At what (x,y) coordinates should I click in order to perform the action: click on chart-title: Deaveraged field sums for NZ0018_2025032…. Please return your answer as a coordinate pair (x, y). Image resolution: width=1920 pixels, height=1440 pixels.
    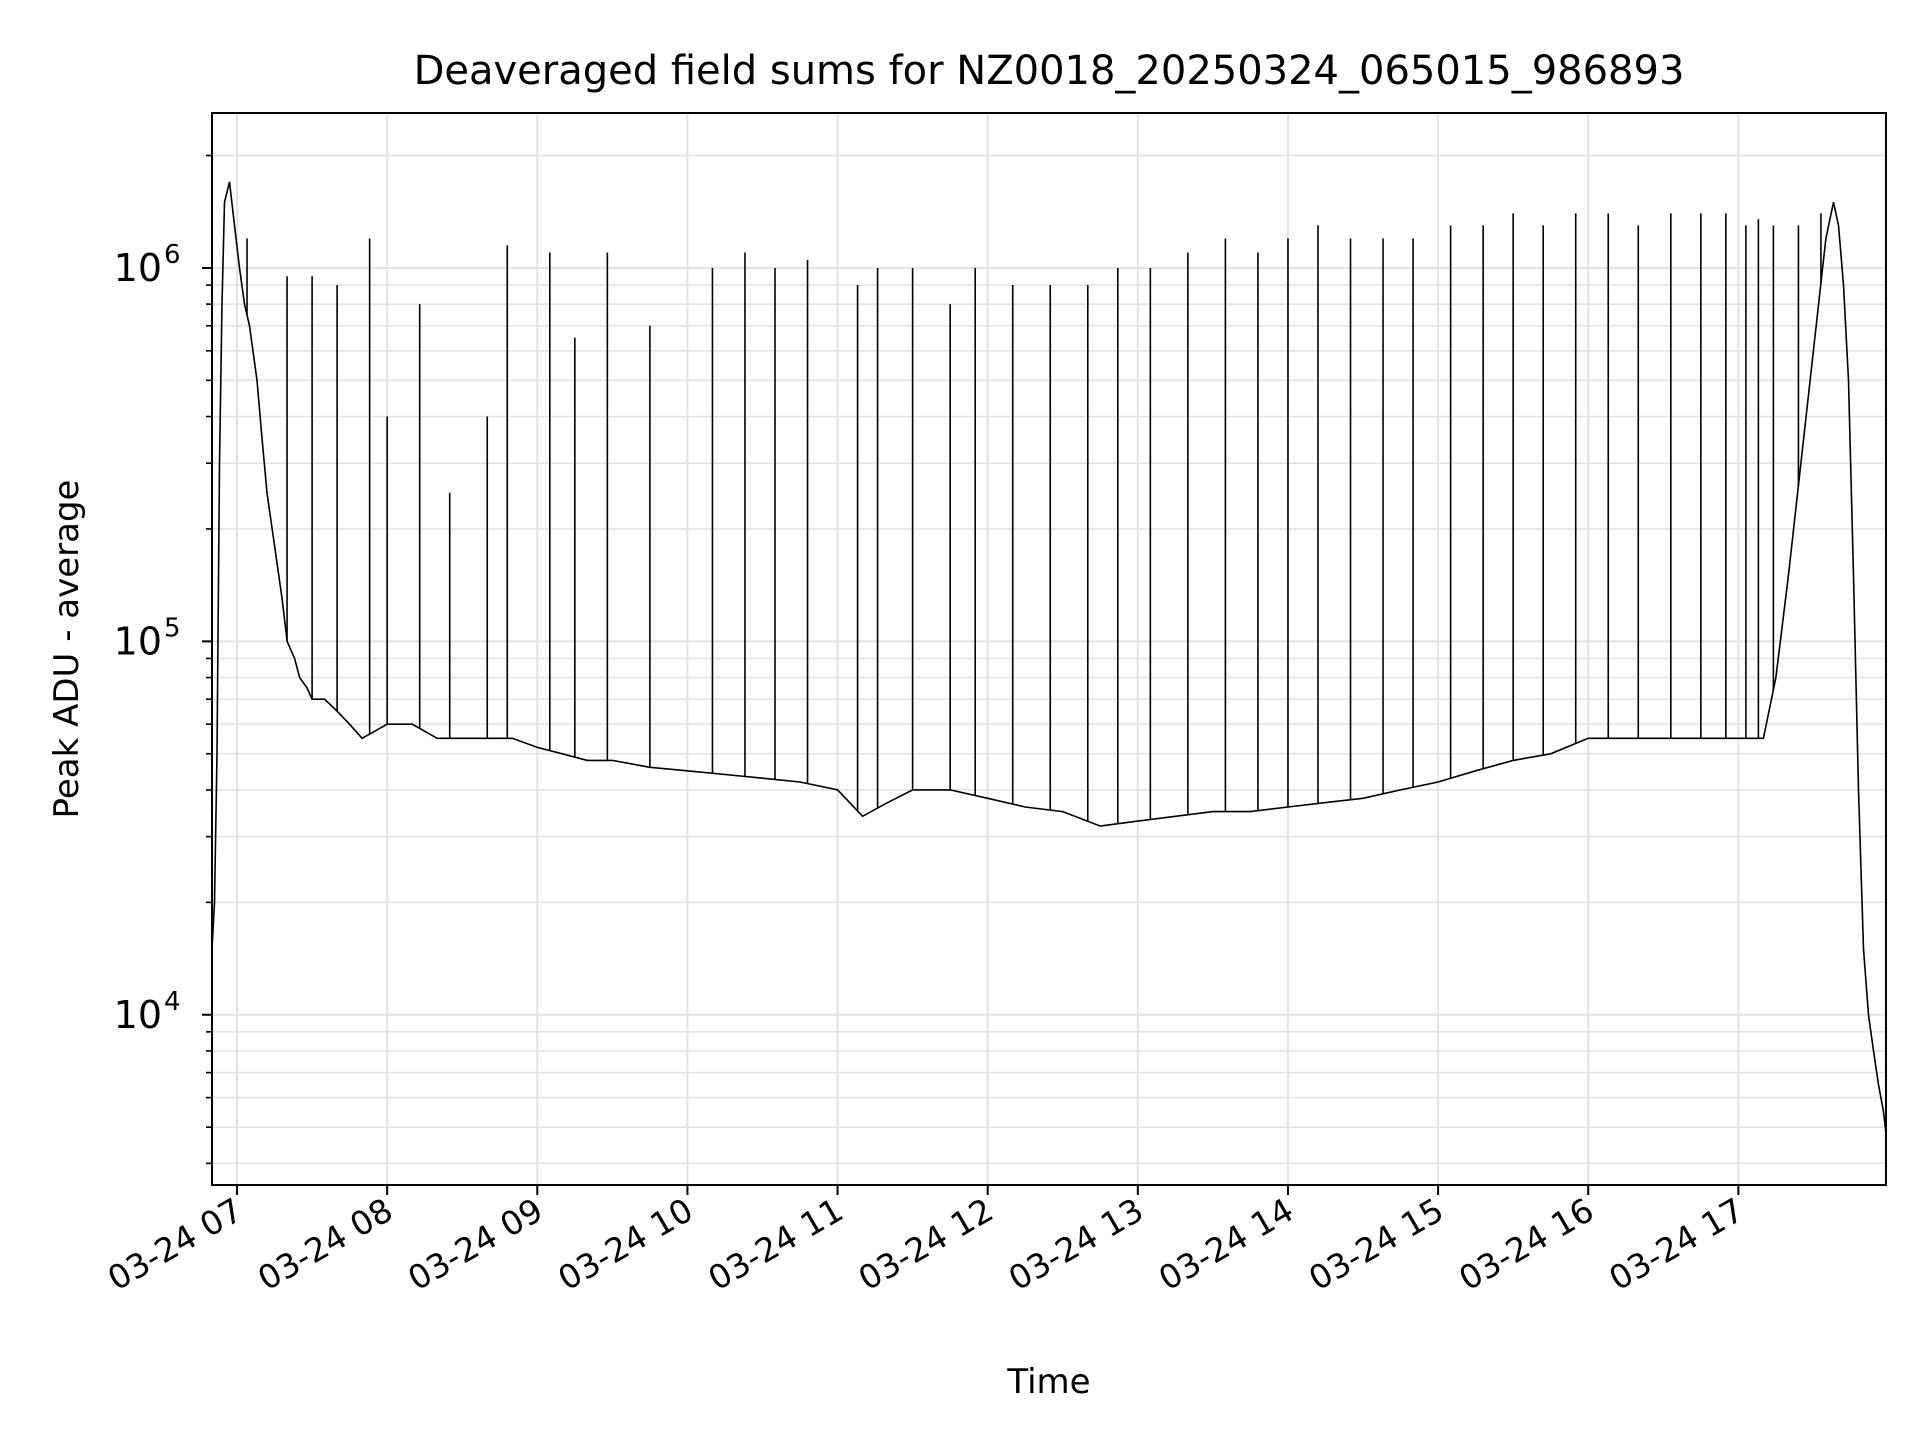
    Looking at the image, I should click on (1049, 71).